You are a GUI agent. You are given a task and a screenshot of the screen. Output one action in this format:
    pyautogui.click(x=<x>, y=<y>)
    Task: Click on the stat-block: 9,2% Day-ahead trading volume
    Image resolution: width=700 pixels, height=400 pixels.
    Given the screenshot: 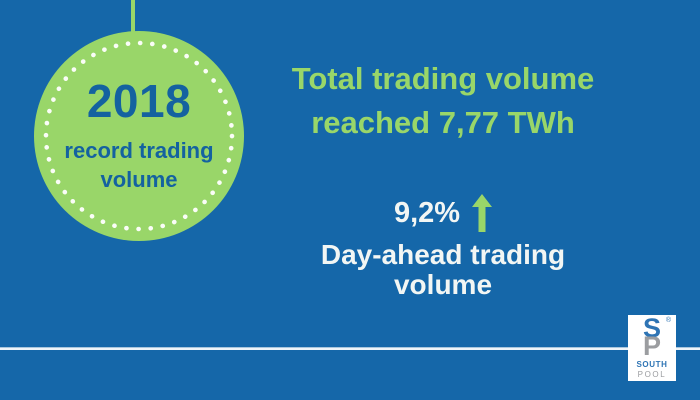 What is the action you would take?
    pyautogui.click(x=443, y=247)
    